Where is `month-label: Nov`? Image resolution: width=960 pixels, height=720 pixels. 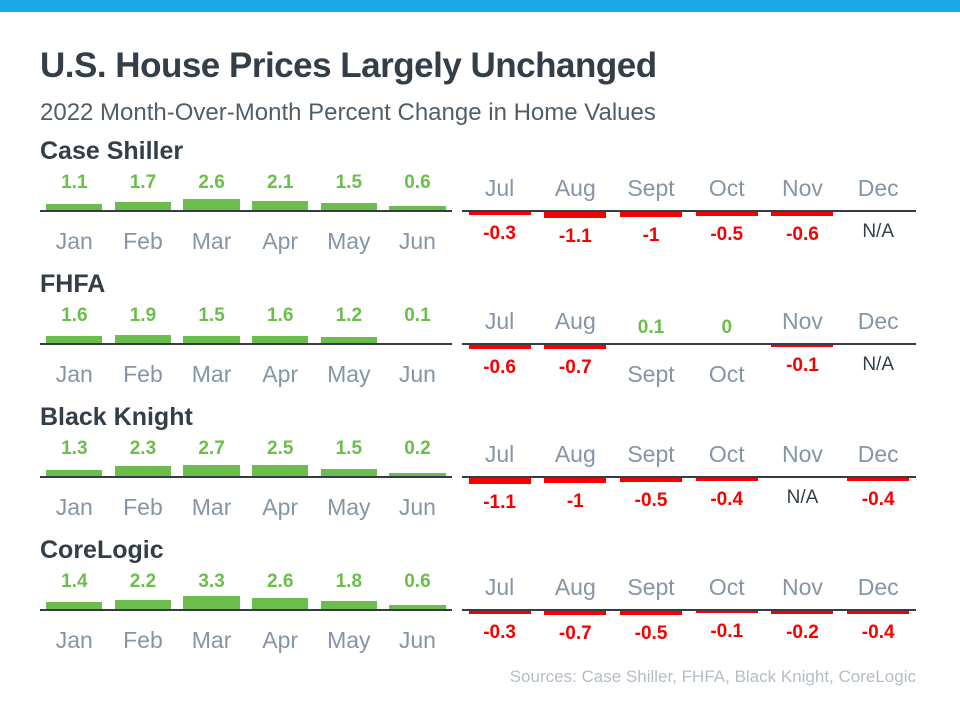
month-label: Nov is located at coordinates (802, 454).